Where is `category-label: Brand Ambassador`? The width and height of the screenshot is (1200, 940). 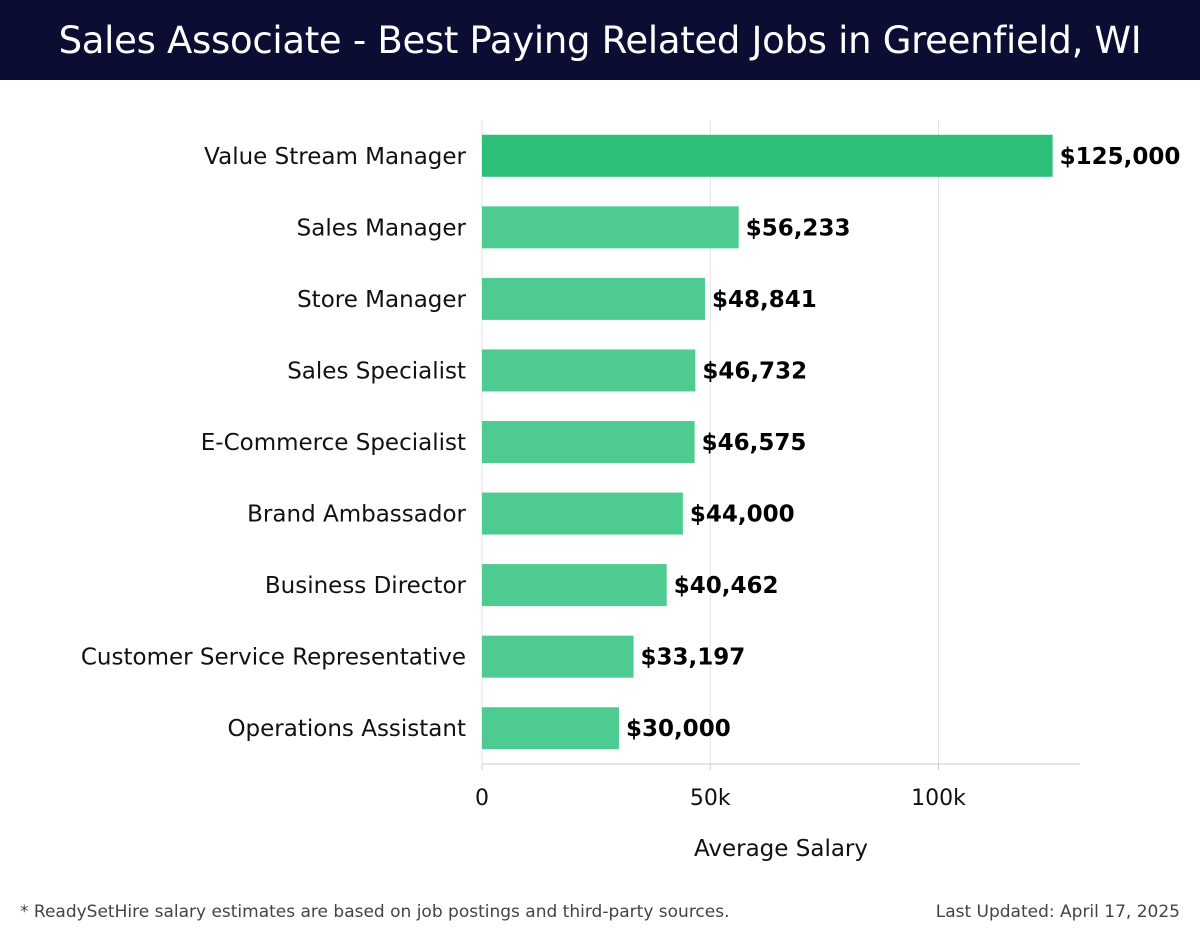
category-label: Brand Ambassador is located at coordinates (356, 515).